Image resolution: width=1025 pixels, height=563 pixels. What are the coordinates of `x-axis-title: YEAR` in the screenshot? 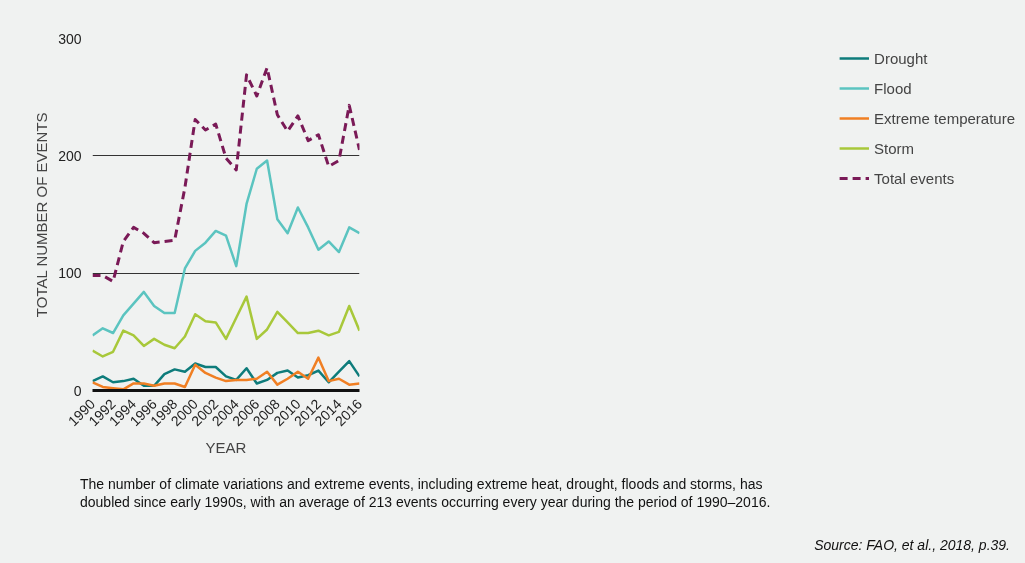 It's located at (226, 447).